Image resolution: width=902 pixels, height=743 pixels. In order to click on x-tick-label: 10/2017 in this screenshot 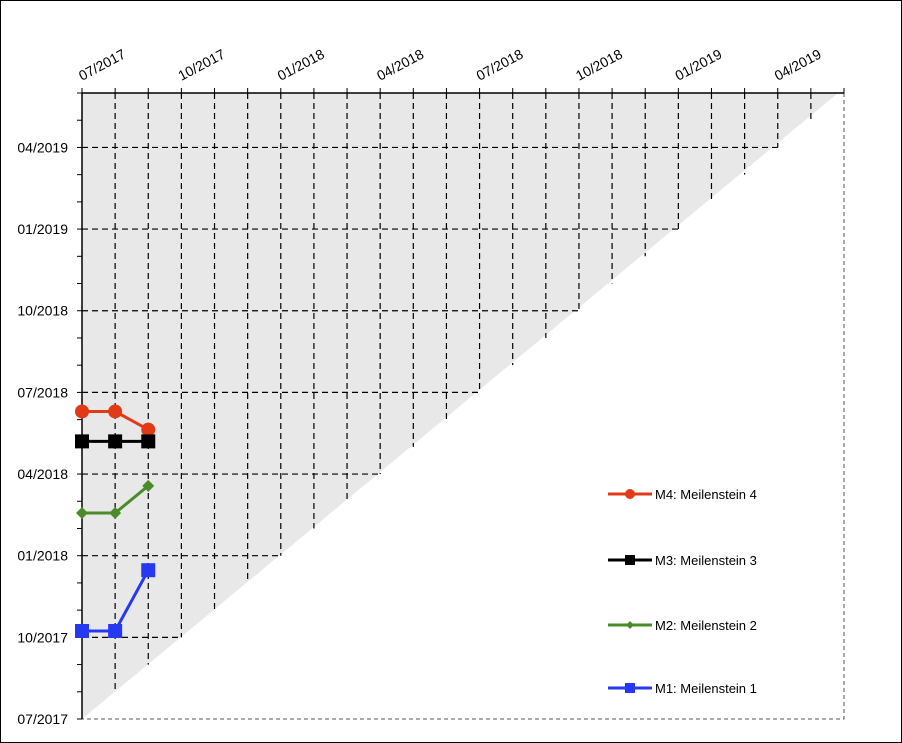, I will do `click(201, 65)`.